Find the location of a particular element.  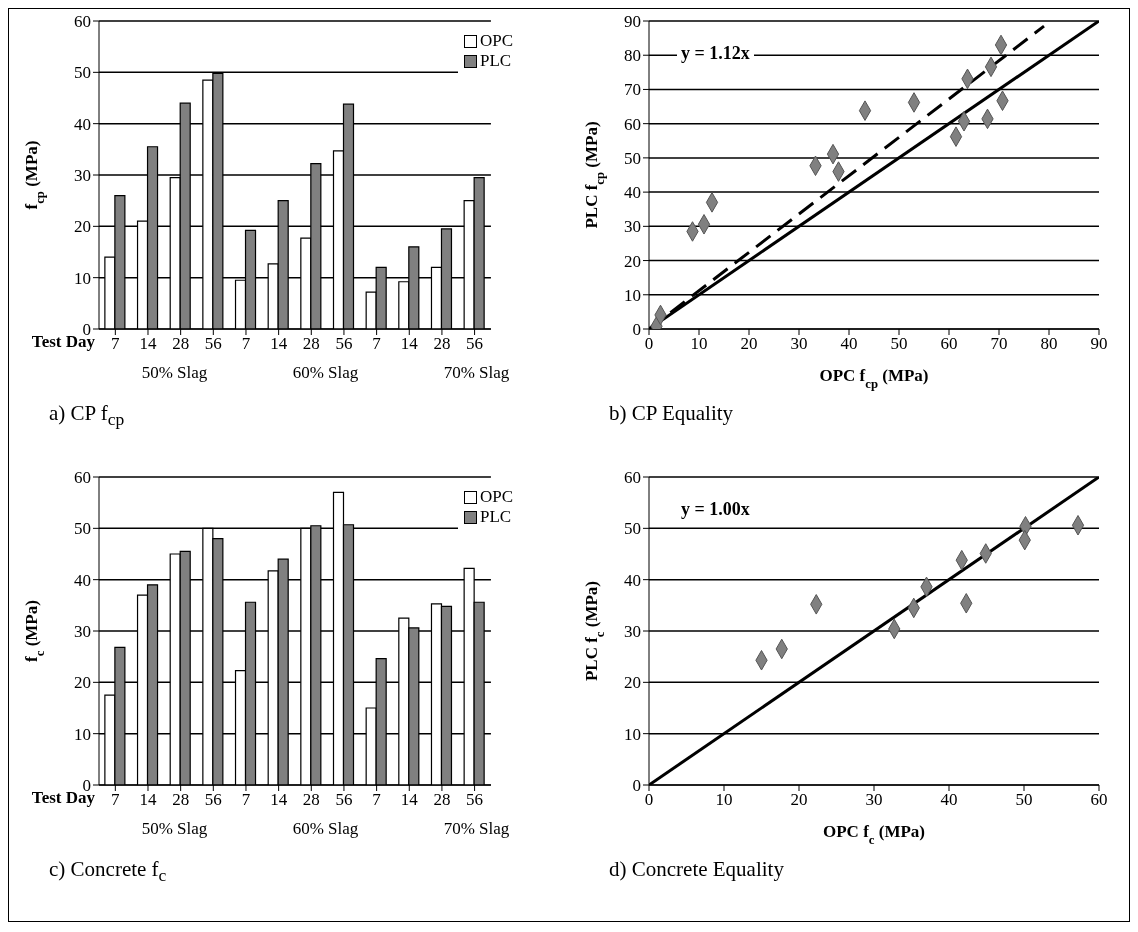

annotation: y = 1.00x is located at coordinates (715, 509).